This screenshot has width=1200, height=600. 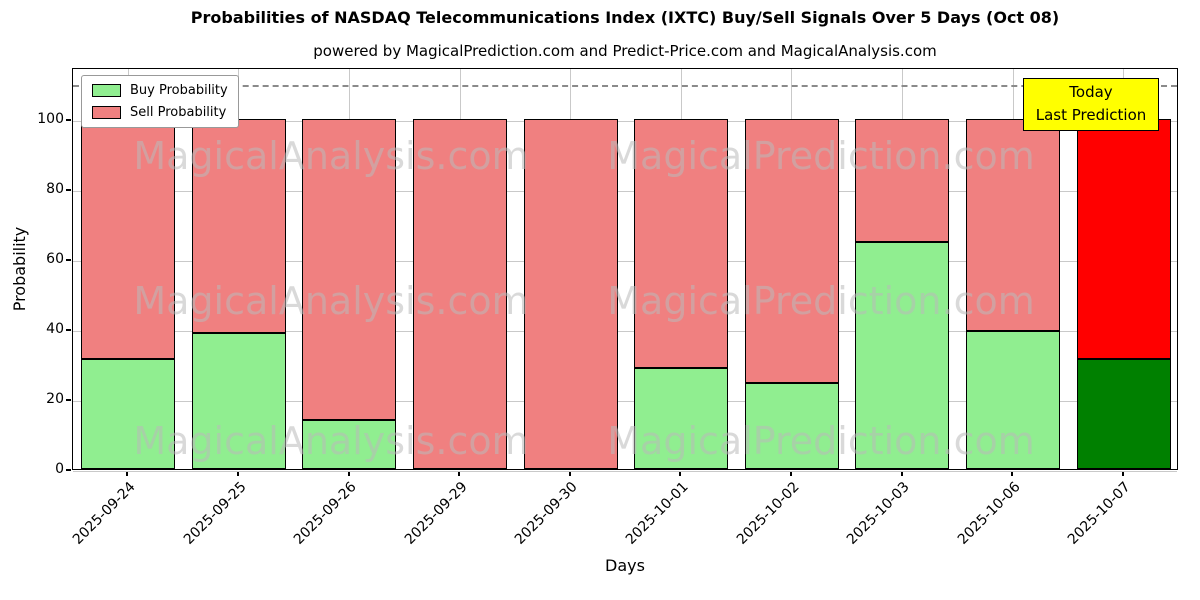 I want to click on y-tick-label: 20, so click(x=55, y=399).